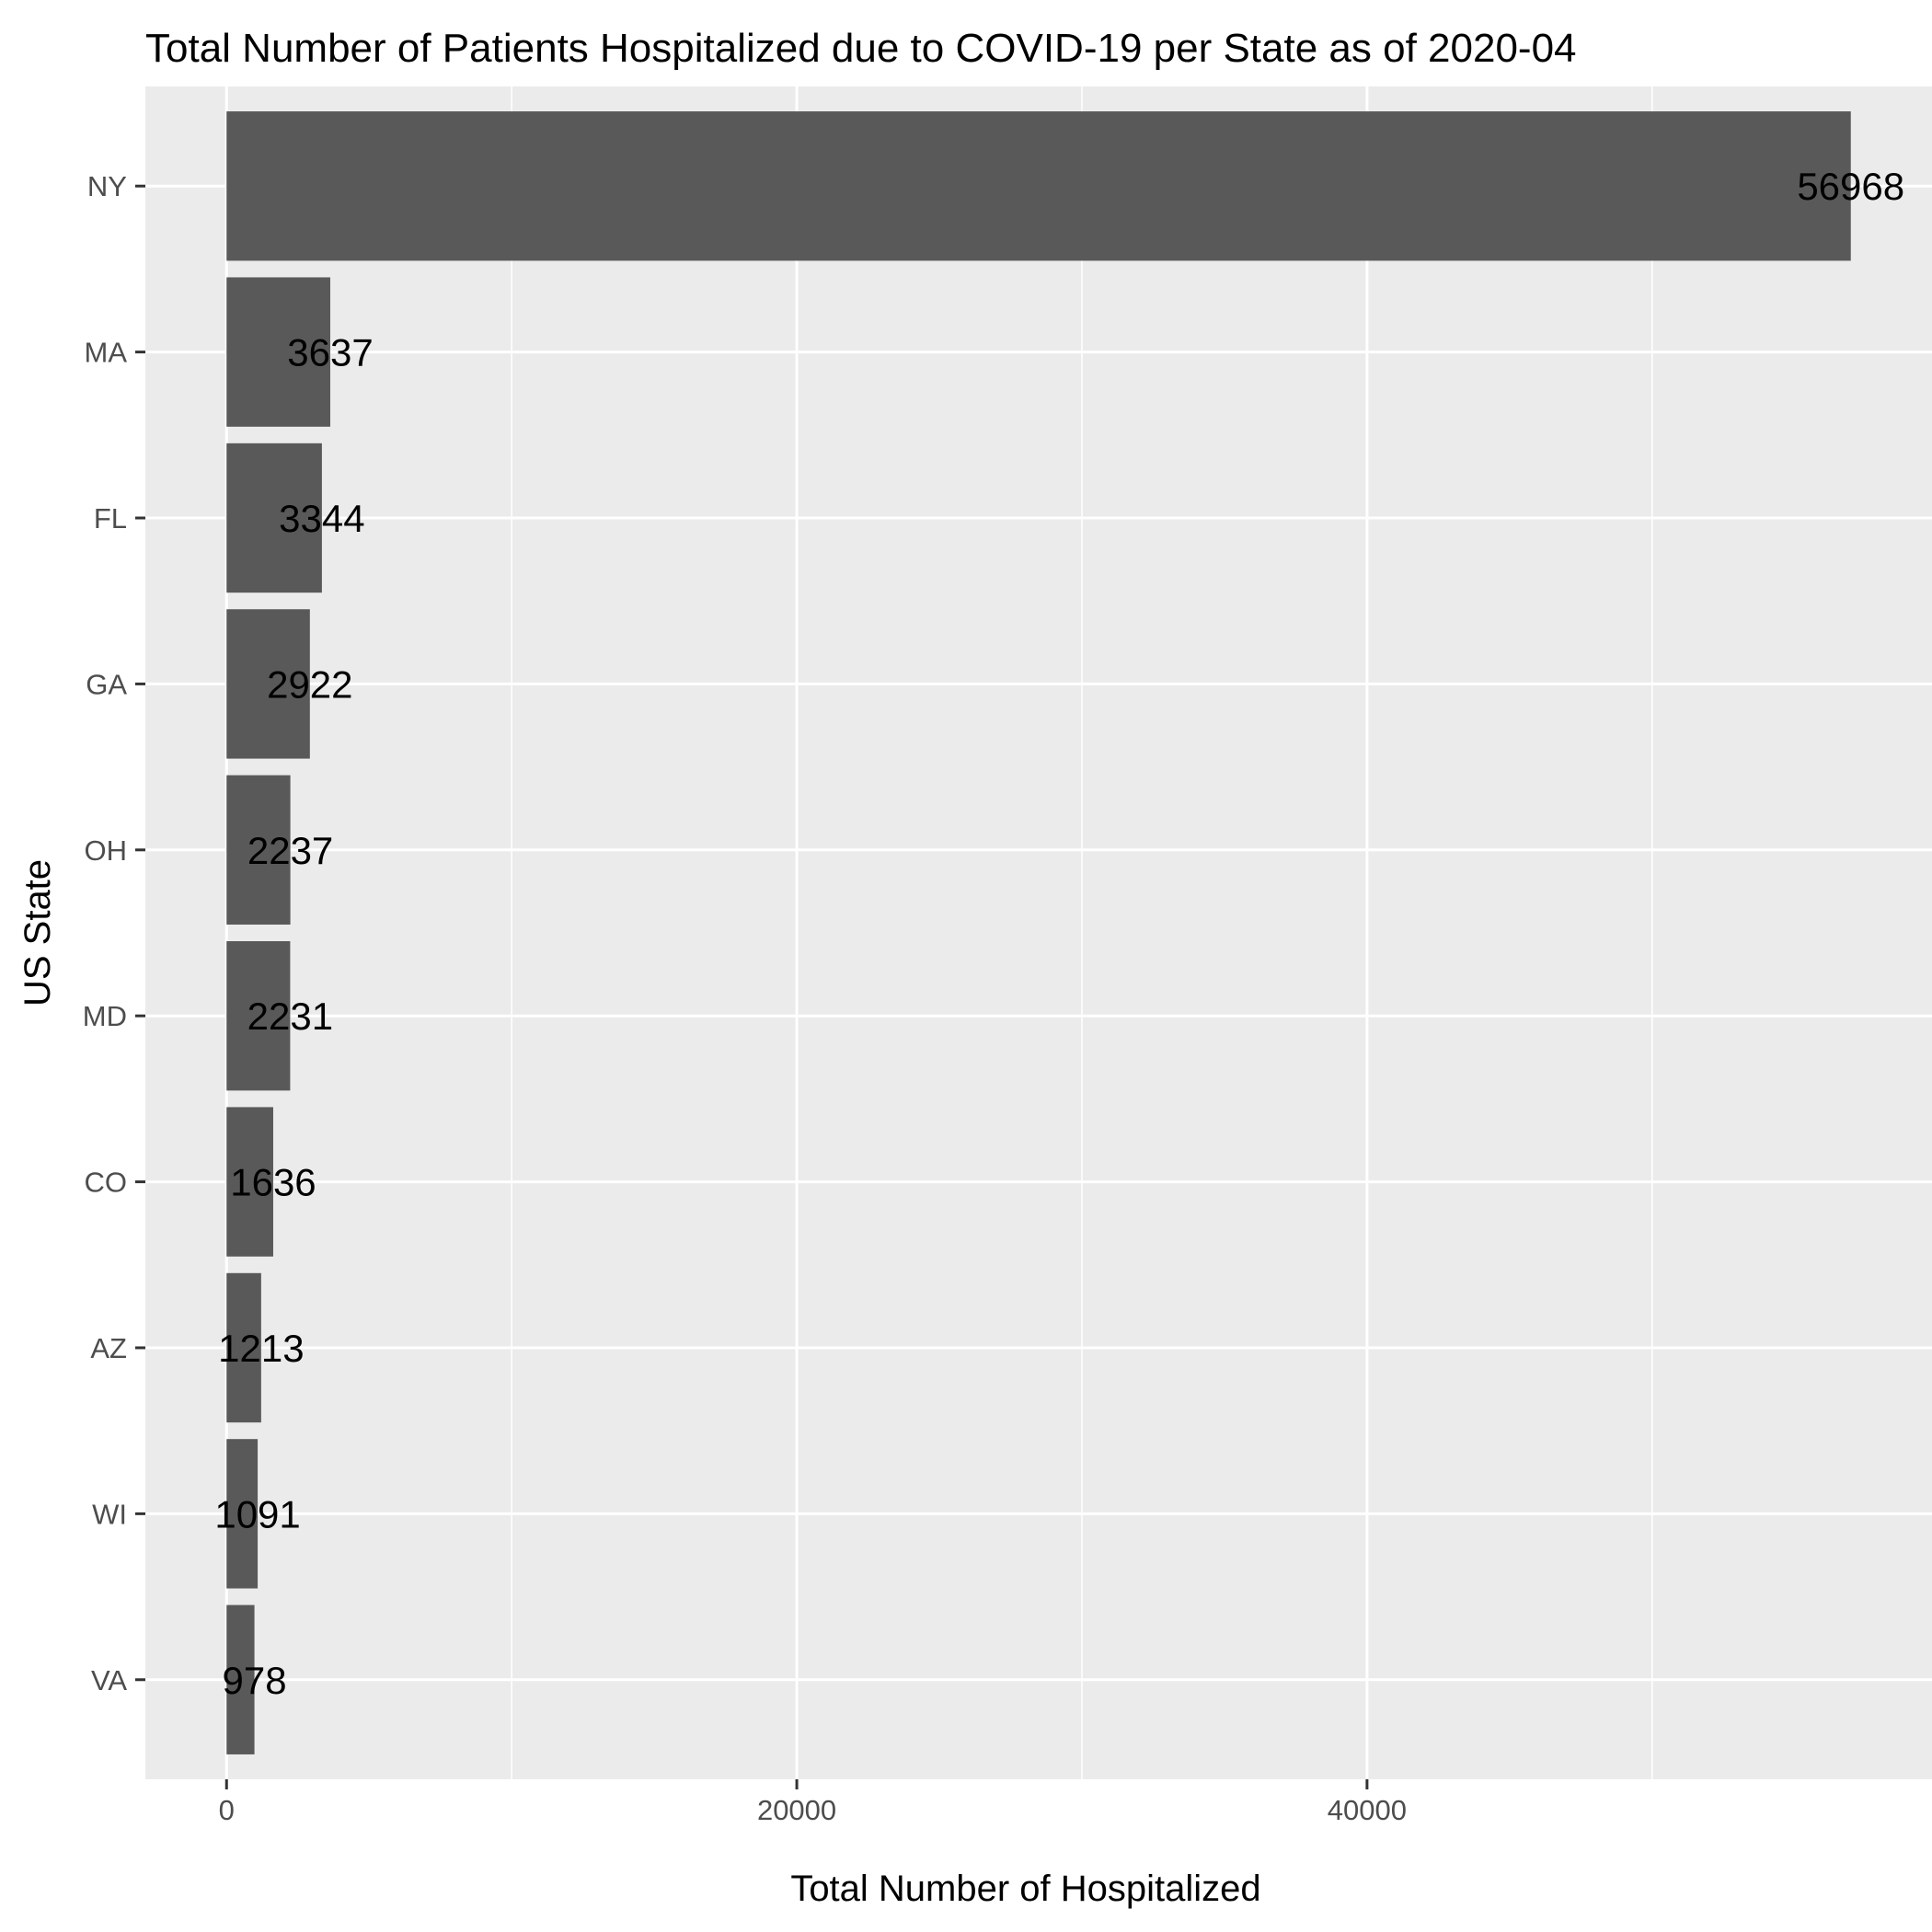  I want to click on y-tick-label-md: MD, so click(105, 1016).